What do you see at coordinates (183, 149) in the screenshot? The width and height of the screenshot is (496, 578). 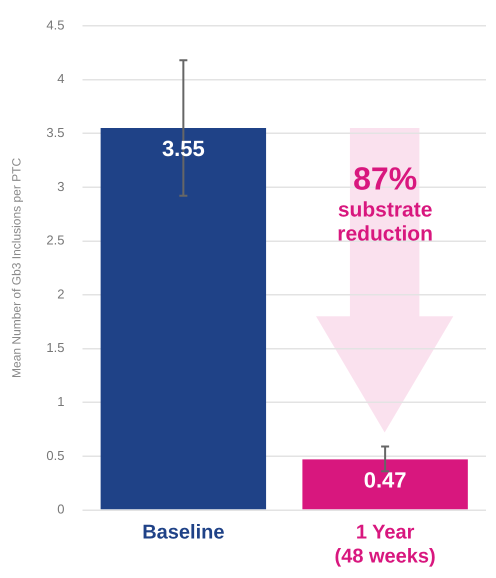 I see `data-label: 3.55` at bounding box center [183, 149].